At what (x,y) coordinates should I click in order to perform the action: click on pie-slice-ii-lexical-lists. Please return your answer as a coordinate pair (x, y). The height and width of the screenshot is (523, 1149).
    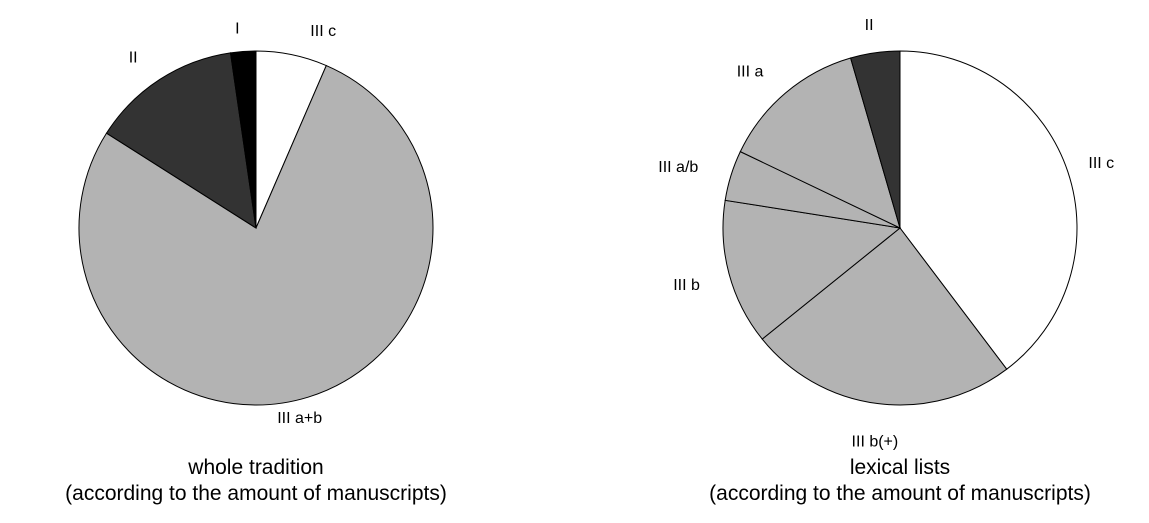
    Looking at the image, I should click on (875, 139).